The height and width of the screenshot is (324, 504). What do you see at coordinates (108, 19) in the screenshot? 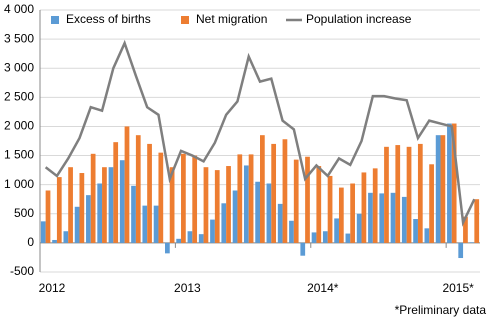
I see `legend-label: Excess of births` at bounding box center [108, 19].